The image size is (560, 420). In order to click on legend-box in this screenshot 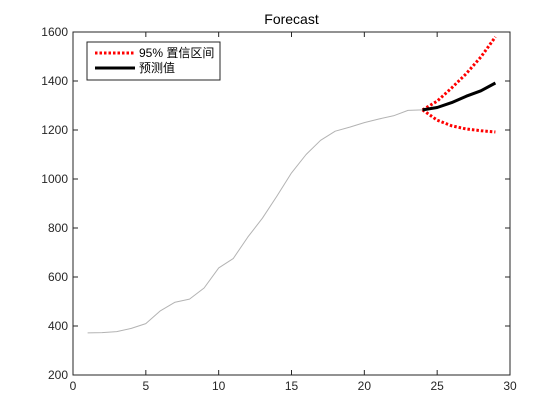, I will do `click(153, 61)`.